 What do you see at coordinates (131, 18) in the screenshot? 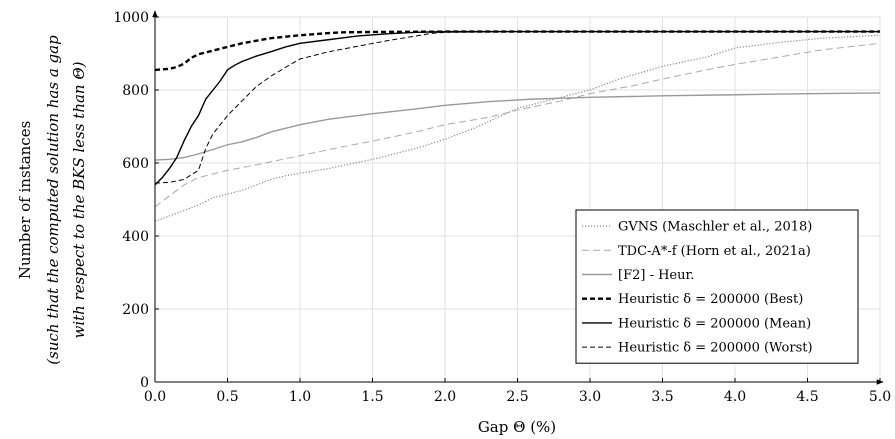
I see `y-tick-label: 1000` at bounding box center [131, 18].